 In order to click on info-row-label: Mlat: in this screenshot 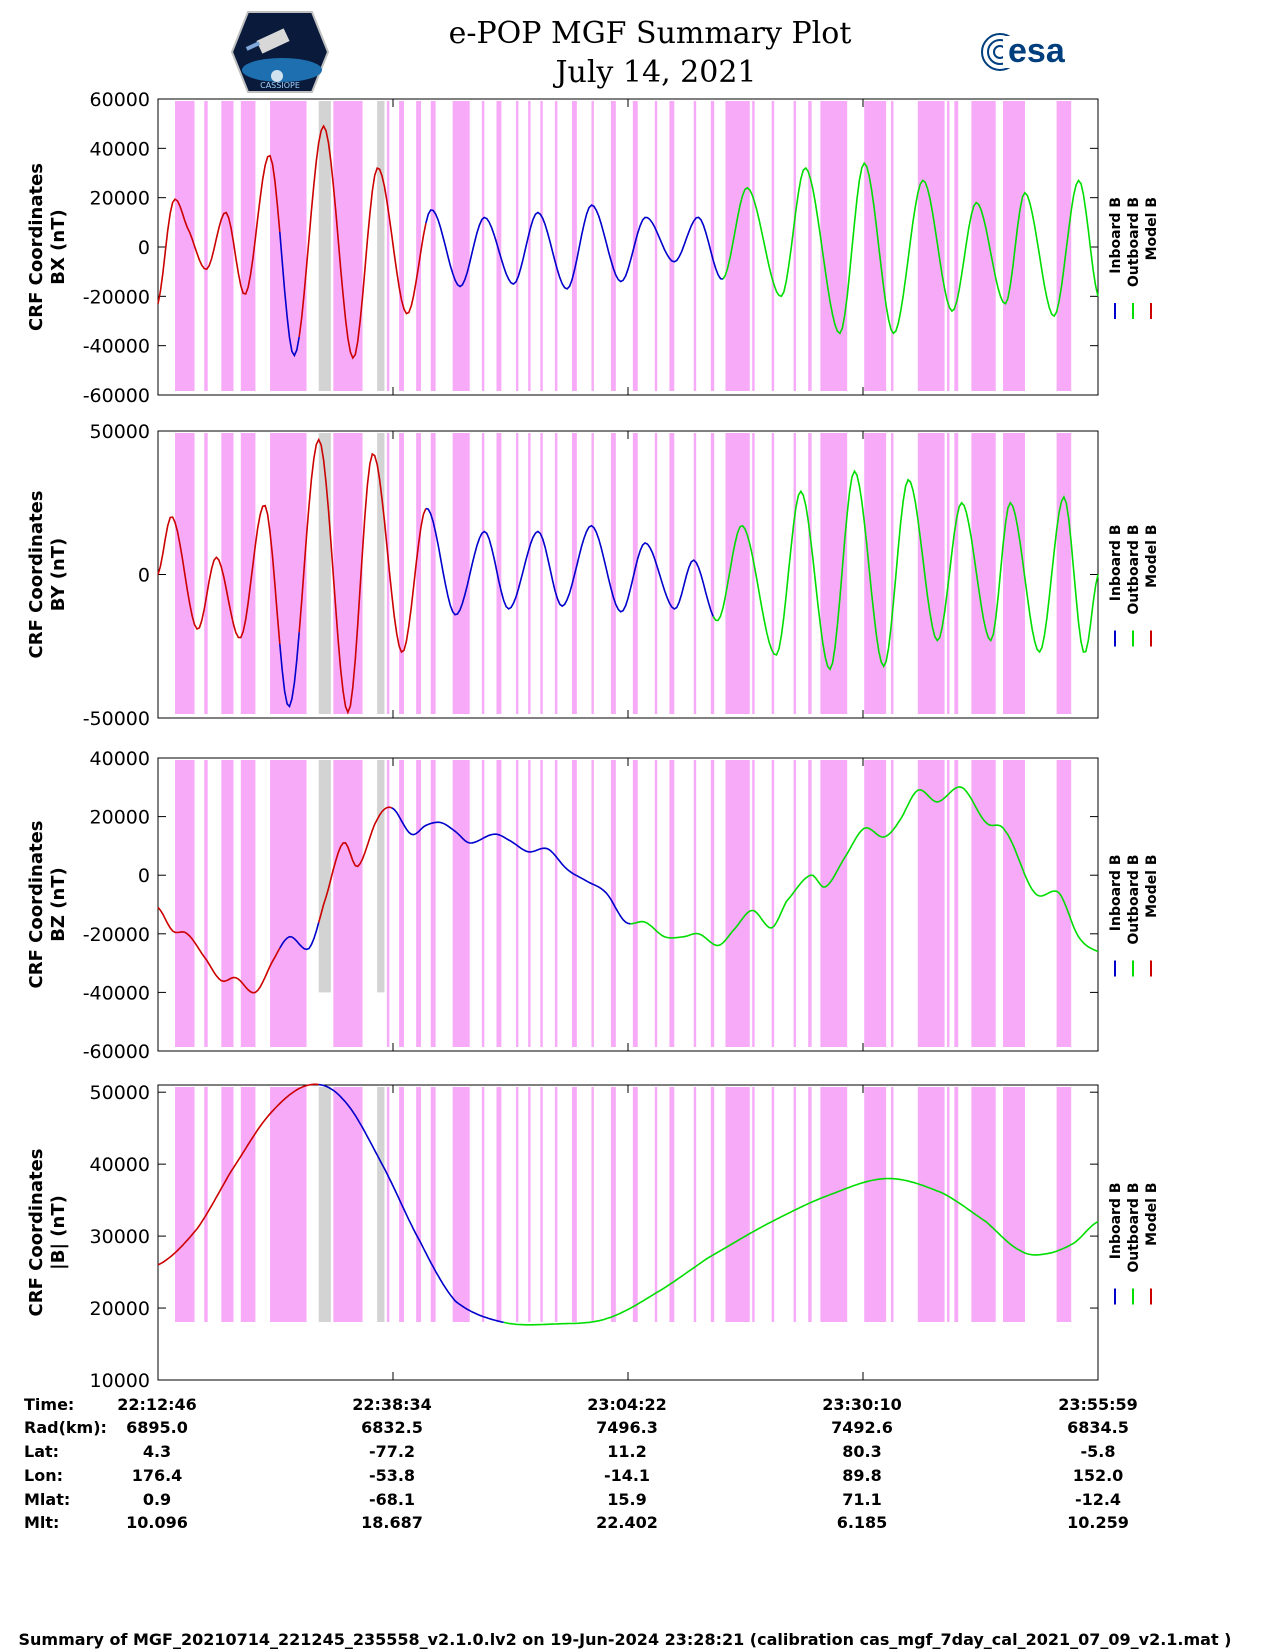, I will do `click(47, 1499)`.